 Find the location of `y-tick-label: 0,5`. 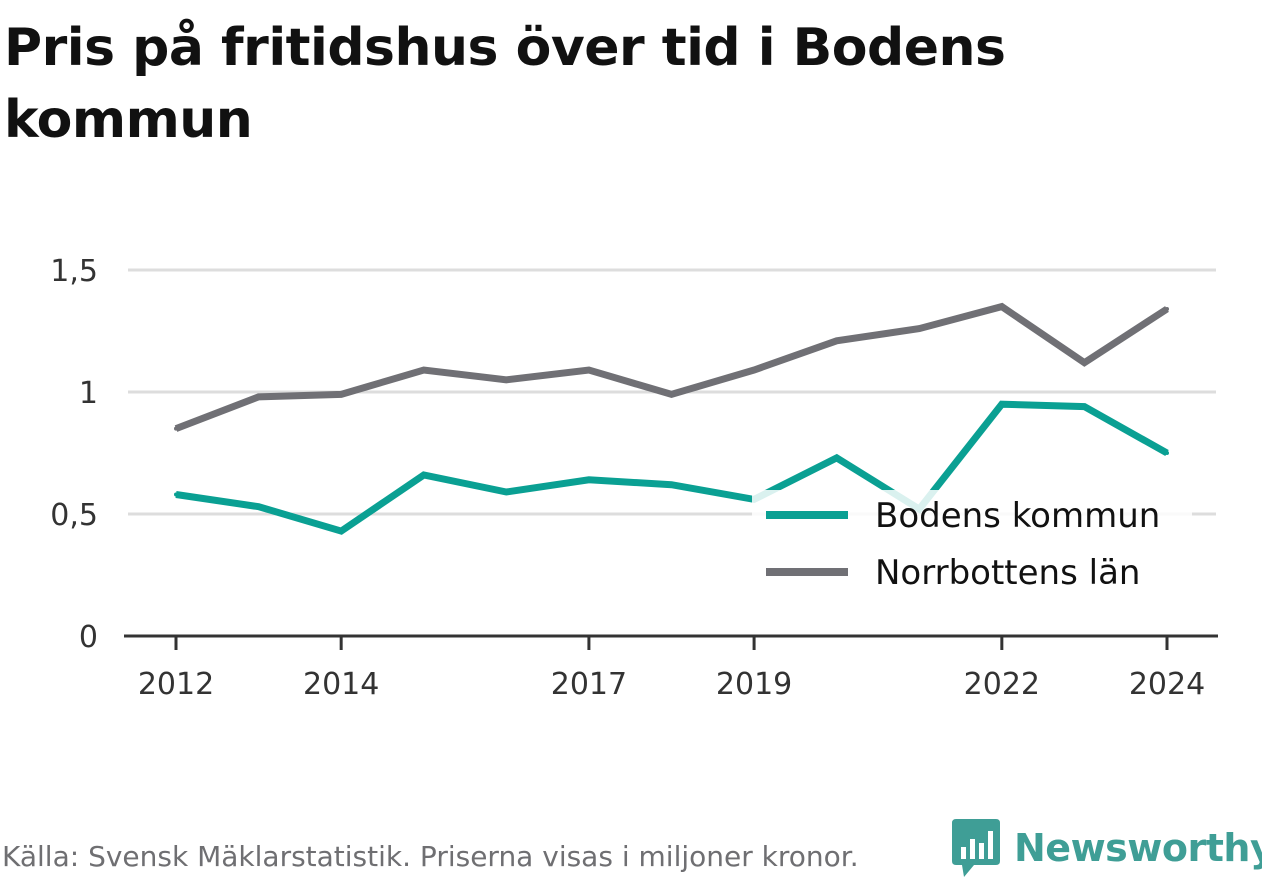

y-tick-label: 0,5 is located at coordinates (74, 515).